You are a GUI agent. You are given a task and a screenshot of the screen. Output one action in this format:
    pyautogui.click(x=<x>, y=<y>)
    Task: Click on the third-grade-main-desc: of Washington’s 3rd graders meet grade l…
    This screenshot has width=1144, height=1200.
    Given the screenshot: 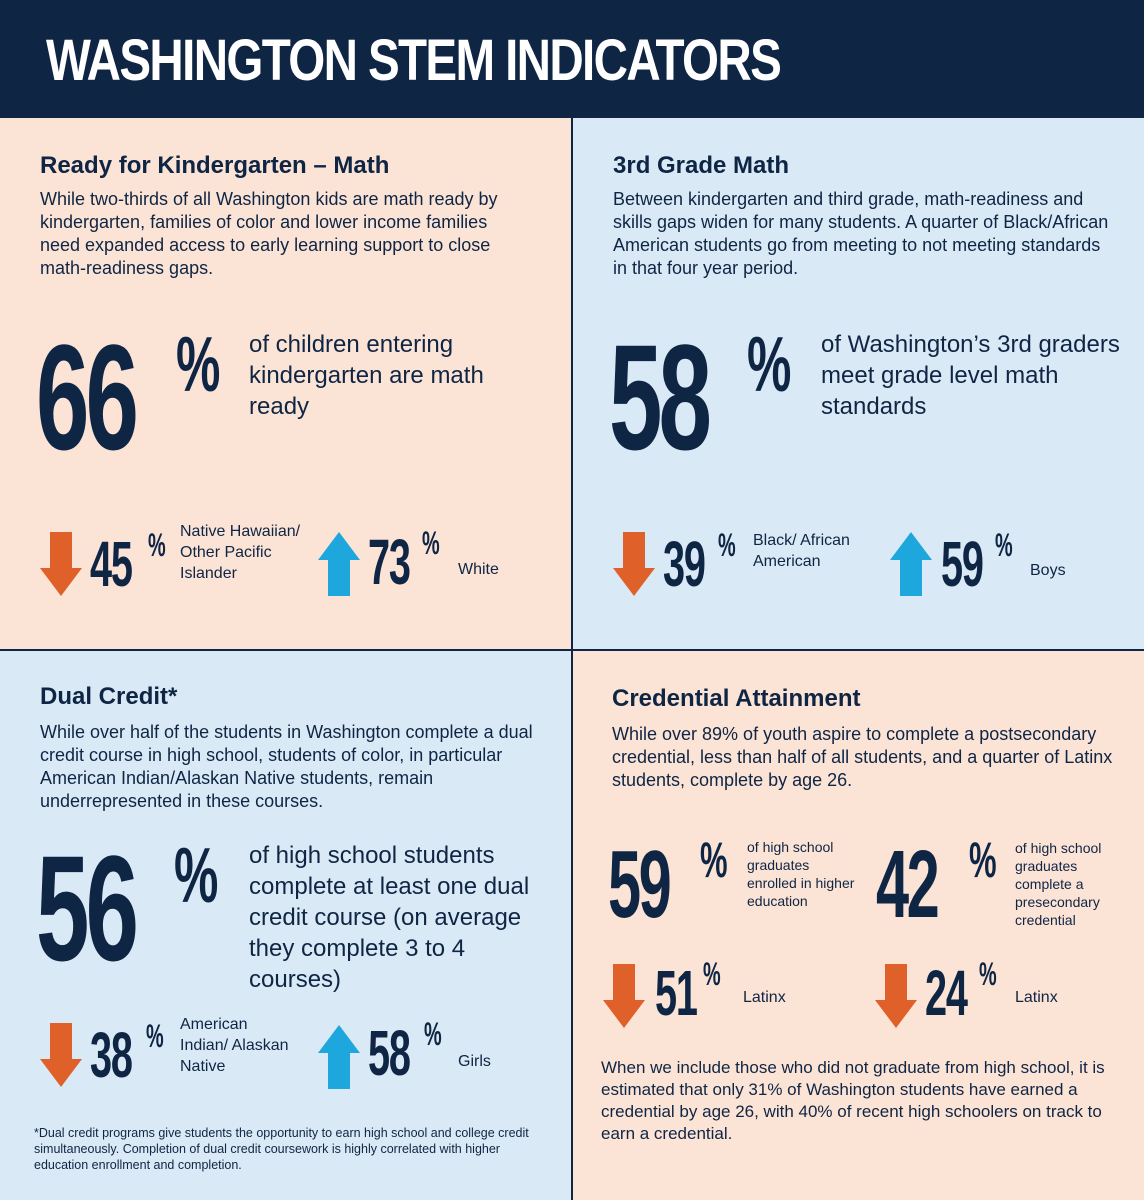 What is the action you would take?
    pyautogui.click(x=970, y=375)
    